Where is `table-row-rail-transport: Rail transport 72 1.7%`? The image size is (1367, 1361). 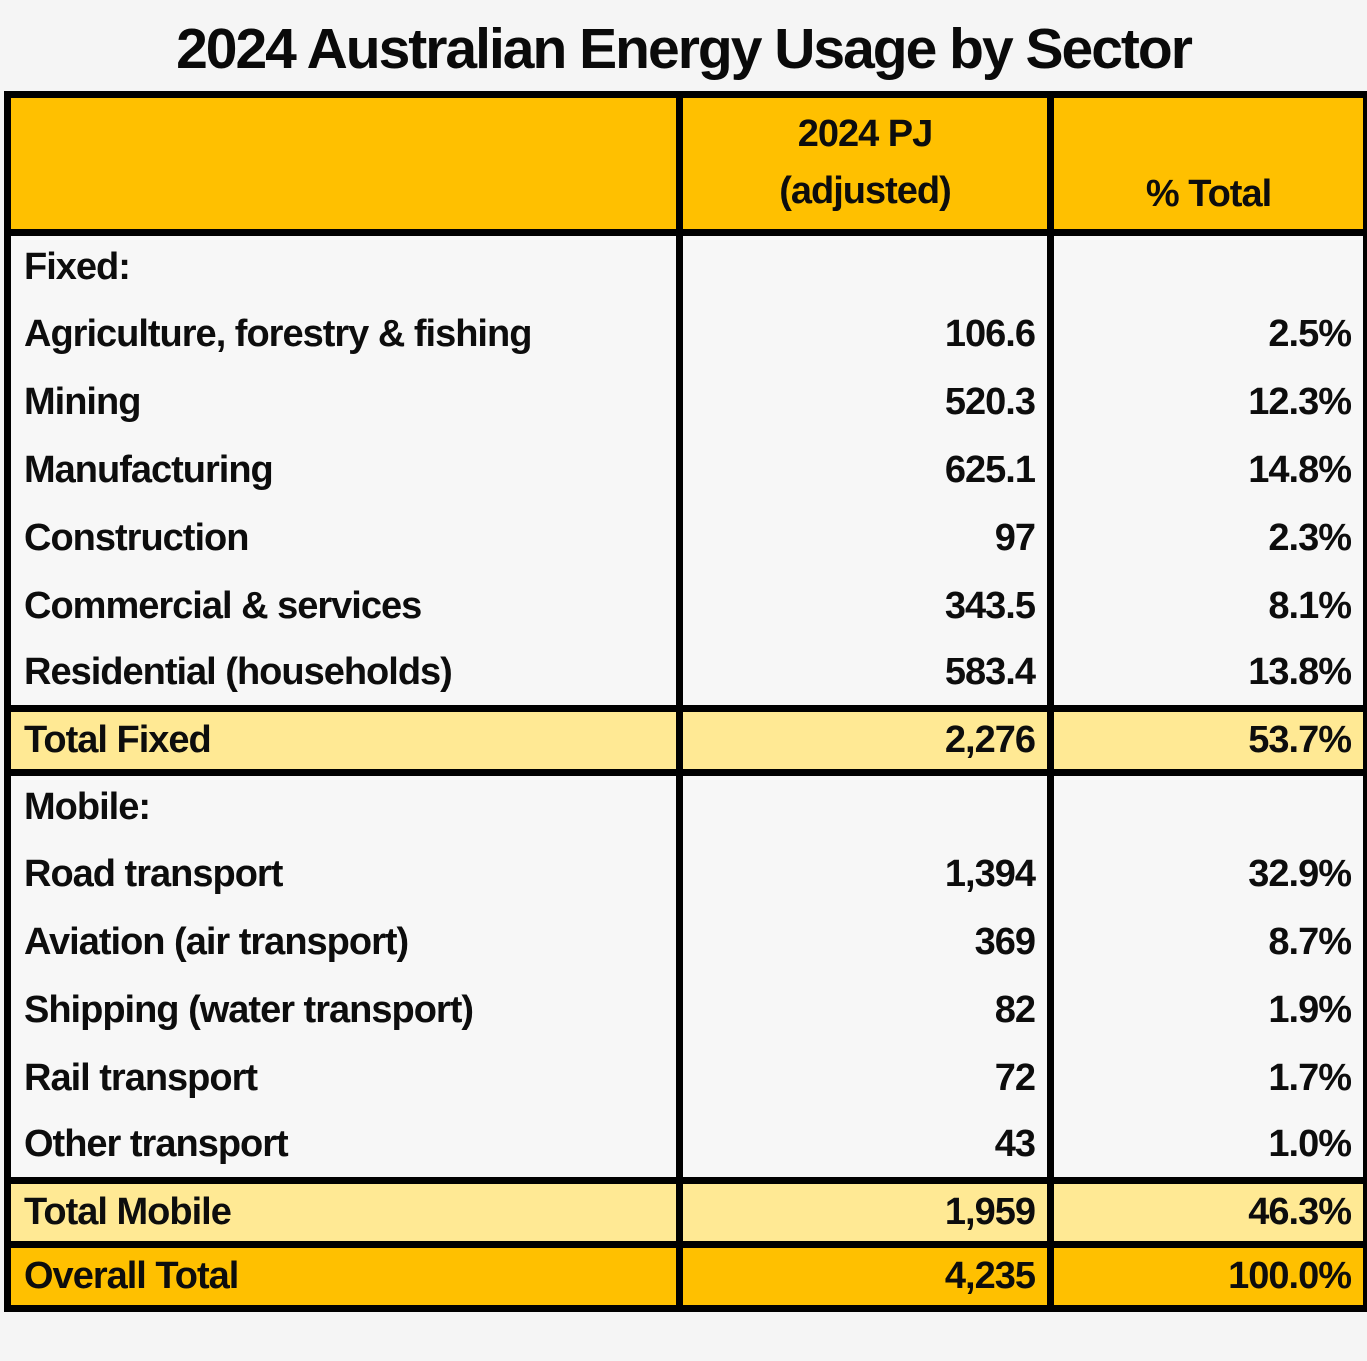 table-row-rail-transport: Rail transport 72 1.7% is located at coordinates (687, 1078).